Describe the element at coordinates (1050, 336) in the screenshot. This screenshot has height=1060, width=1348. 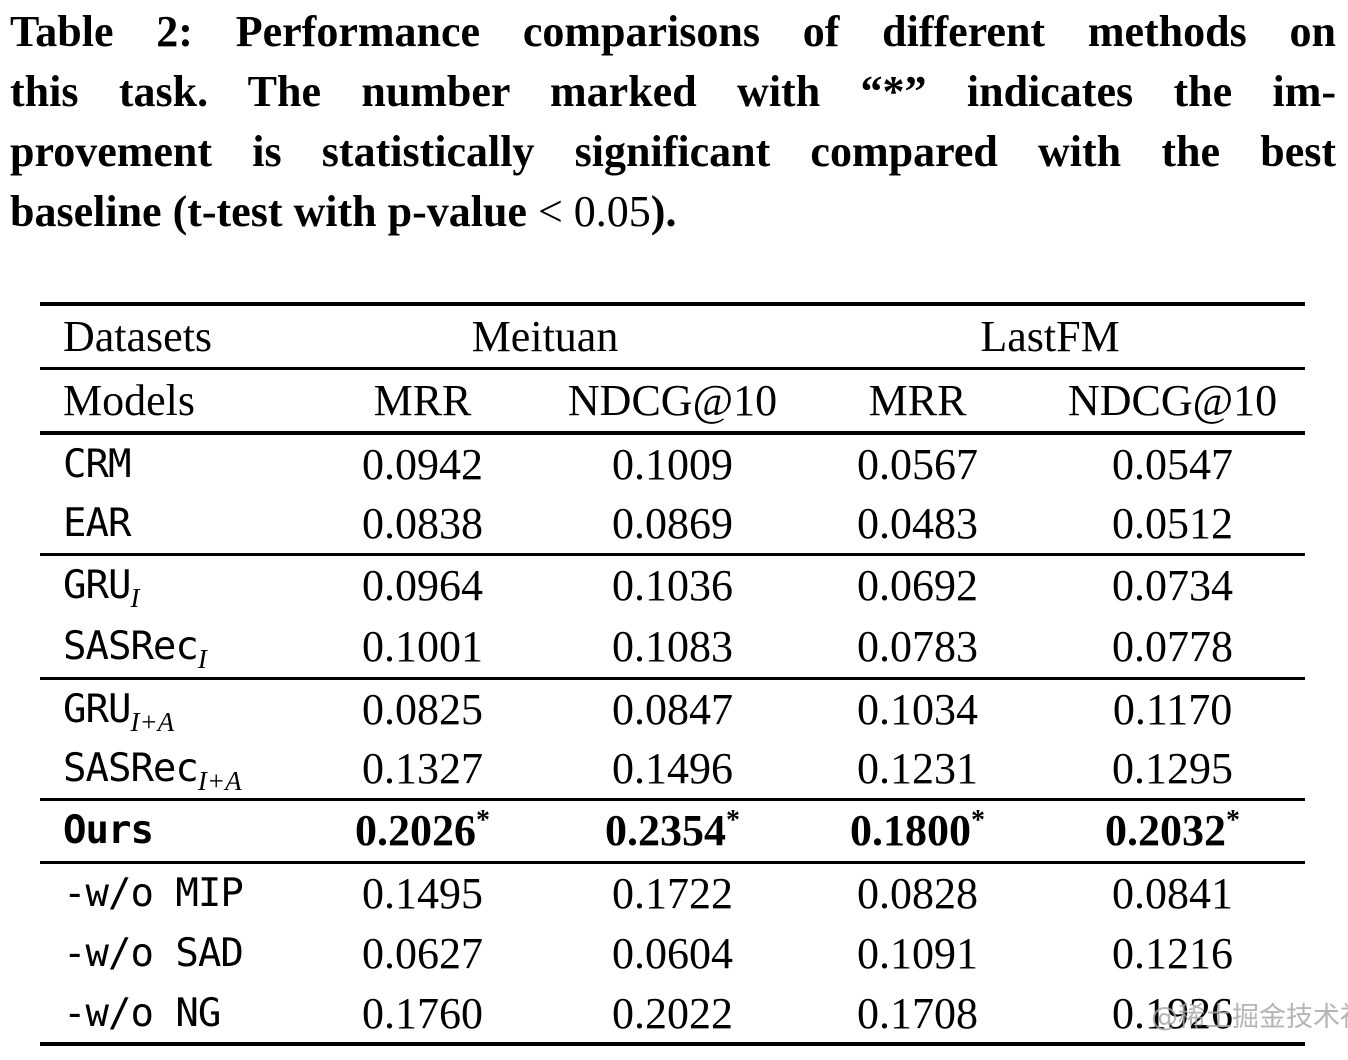
I see `header-group-lastfm: LastFM` at that location.